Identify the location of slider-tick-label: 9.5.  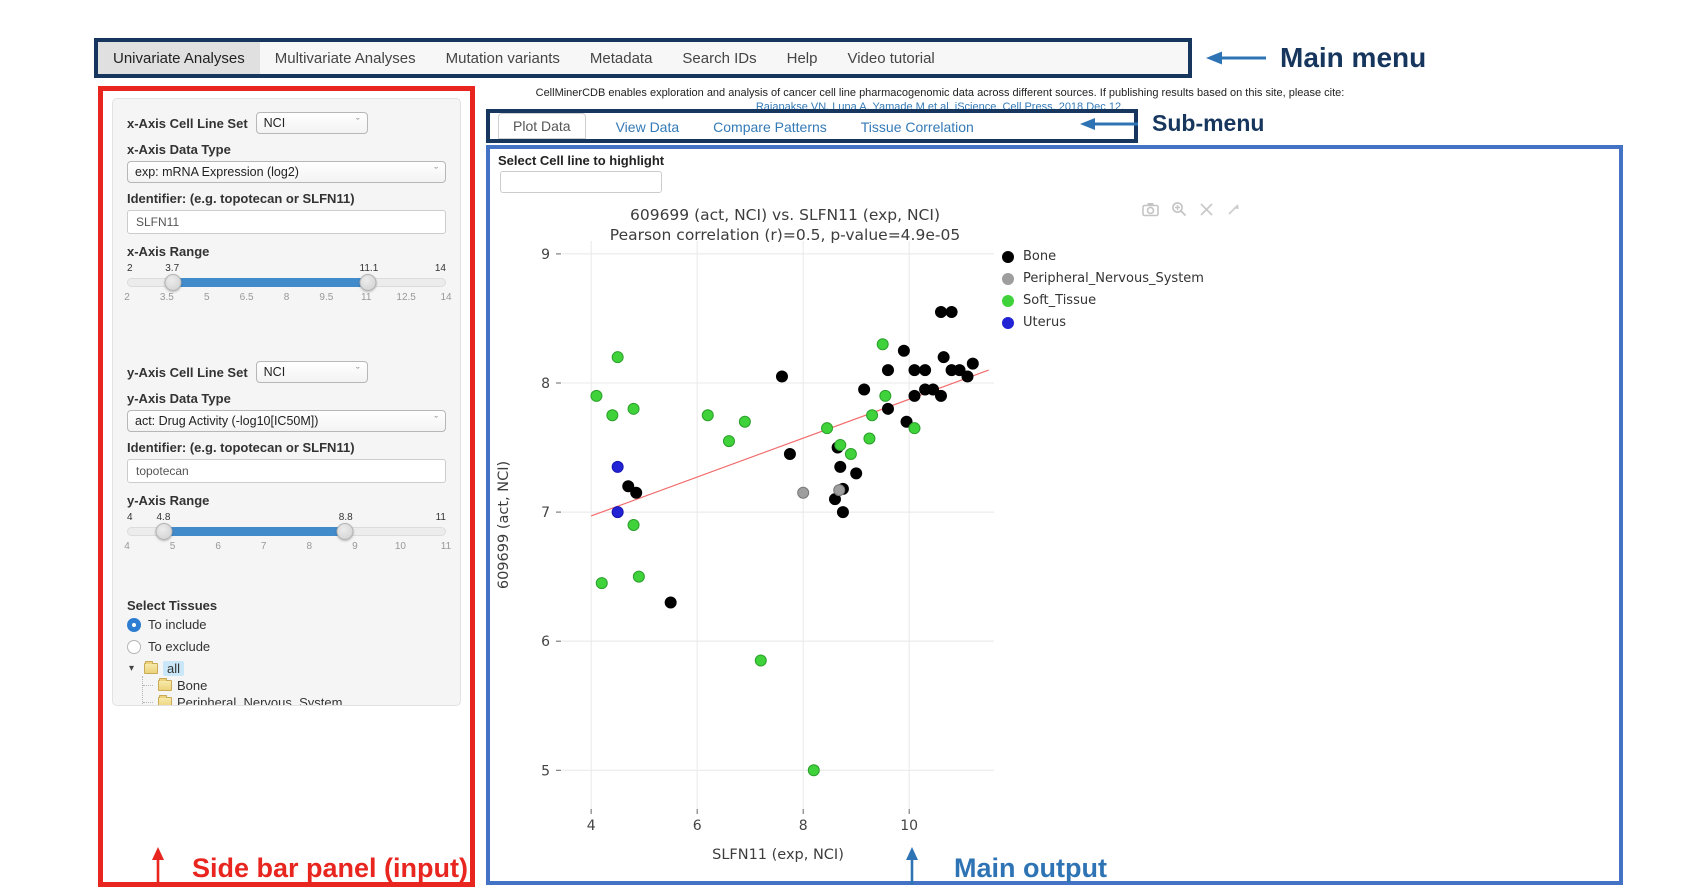
(326, 297).